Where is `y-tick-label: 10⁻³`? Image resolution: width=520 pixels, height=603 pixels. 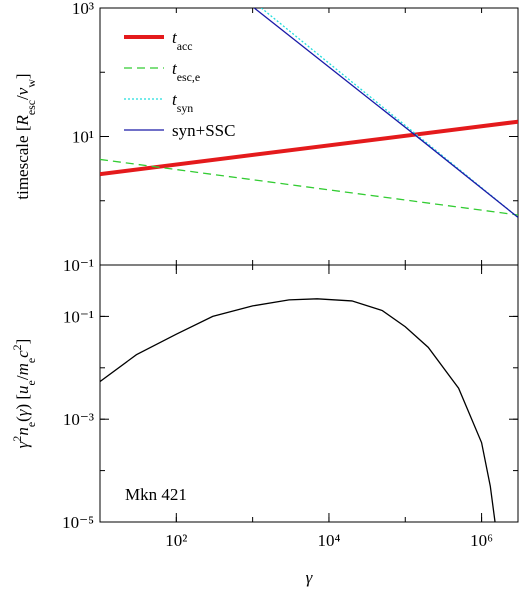
y-tick-label: 10⁻³ is located at coordinates (78, 419).